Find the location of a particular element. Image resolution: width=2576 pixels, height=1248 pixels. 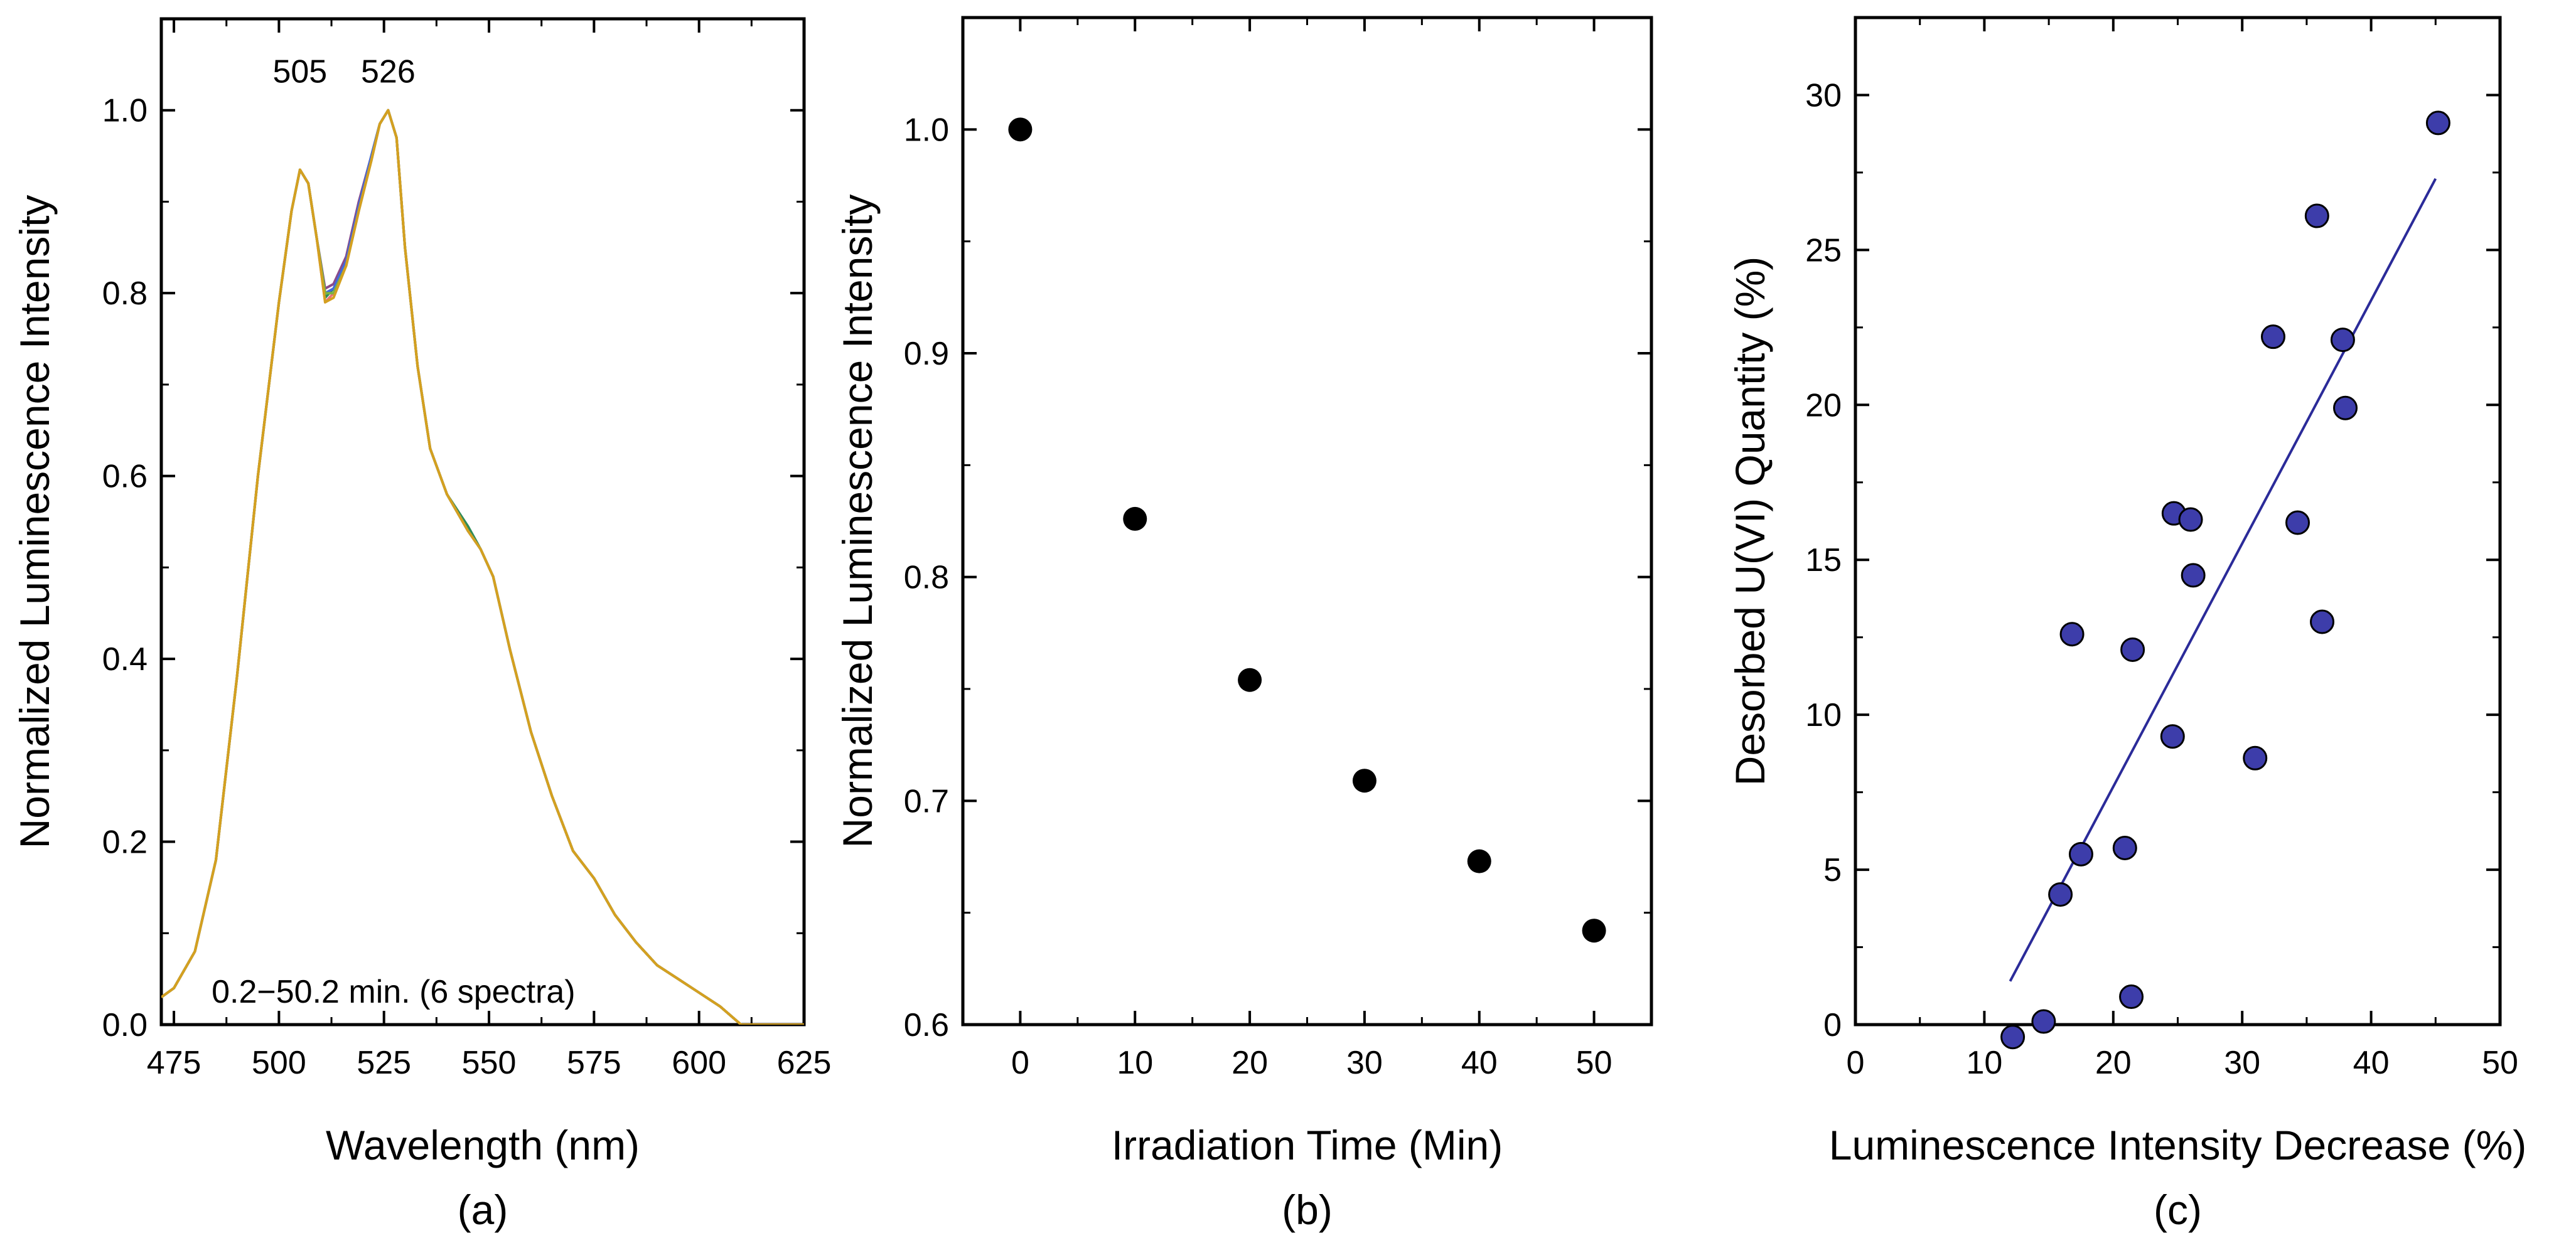

panel-caption: (a) is located at coordinates (483, 1210).